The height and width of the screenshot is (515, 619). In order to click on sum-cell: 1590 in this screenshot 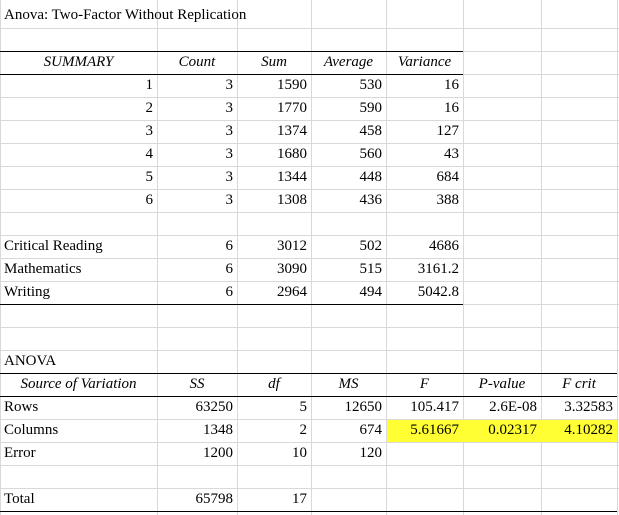, I will do `click(292, 85)`.